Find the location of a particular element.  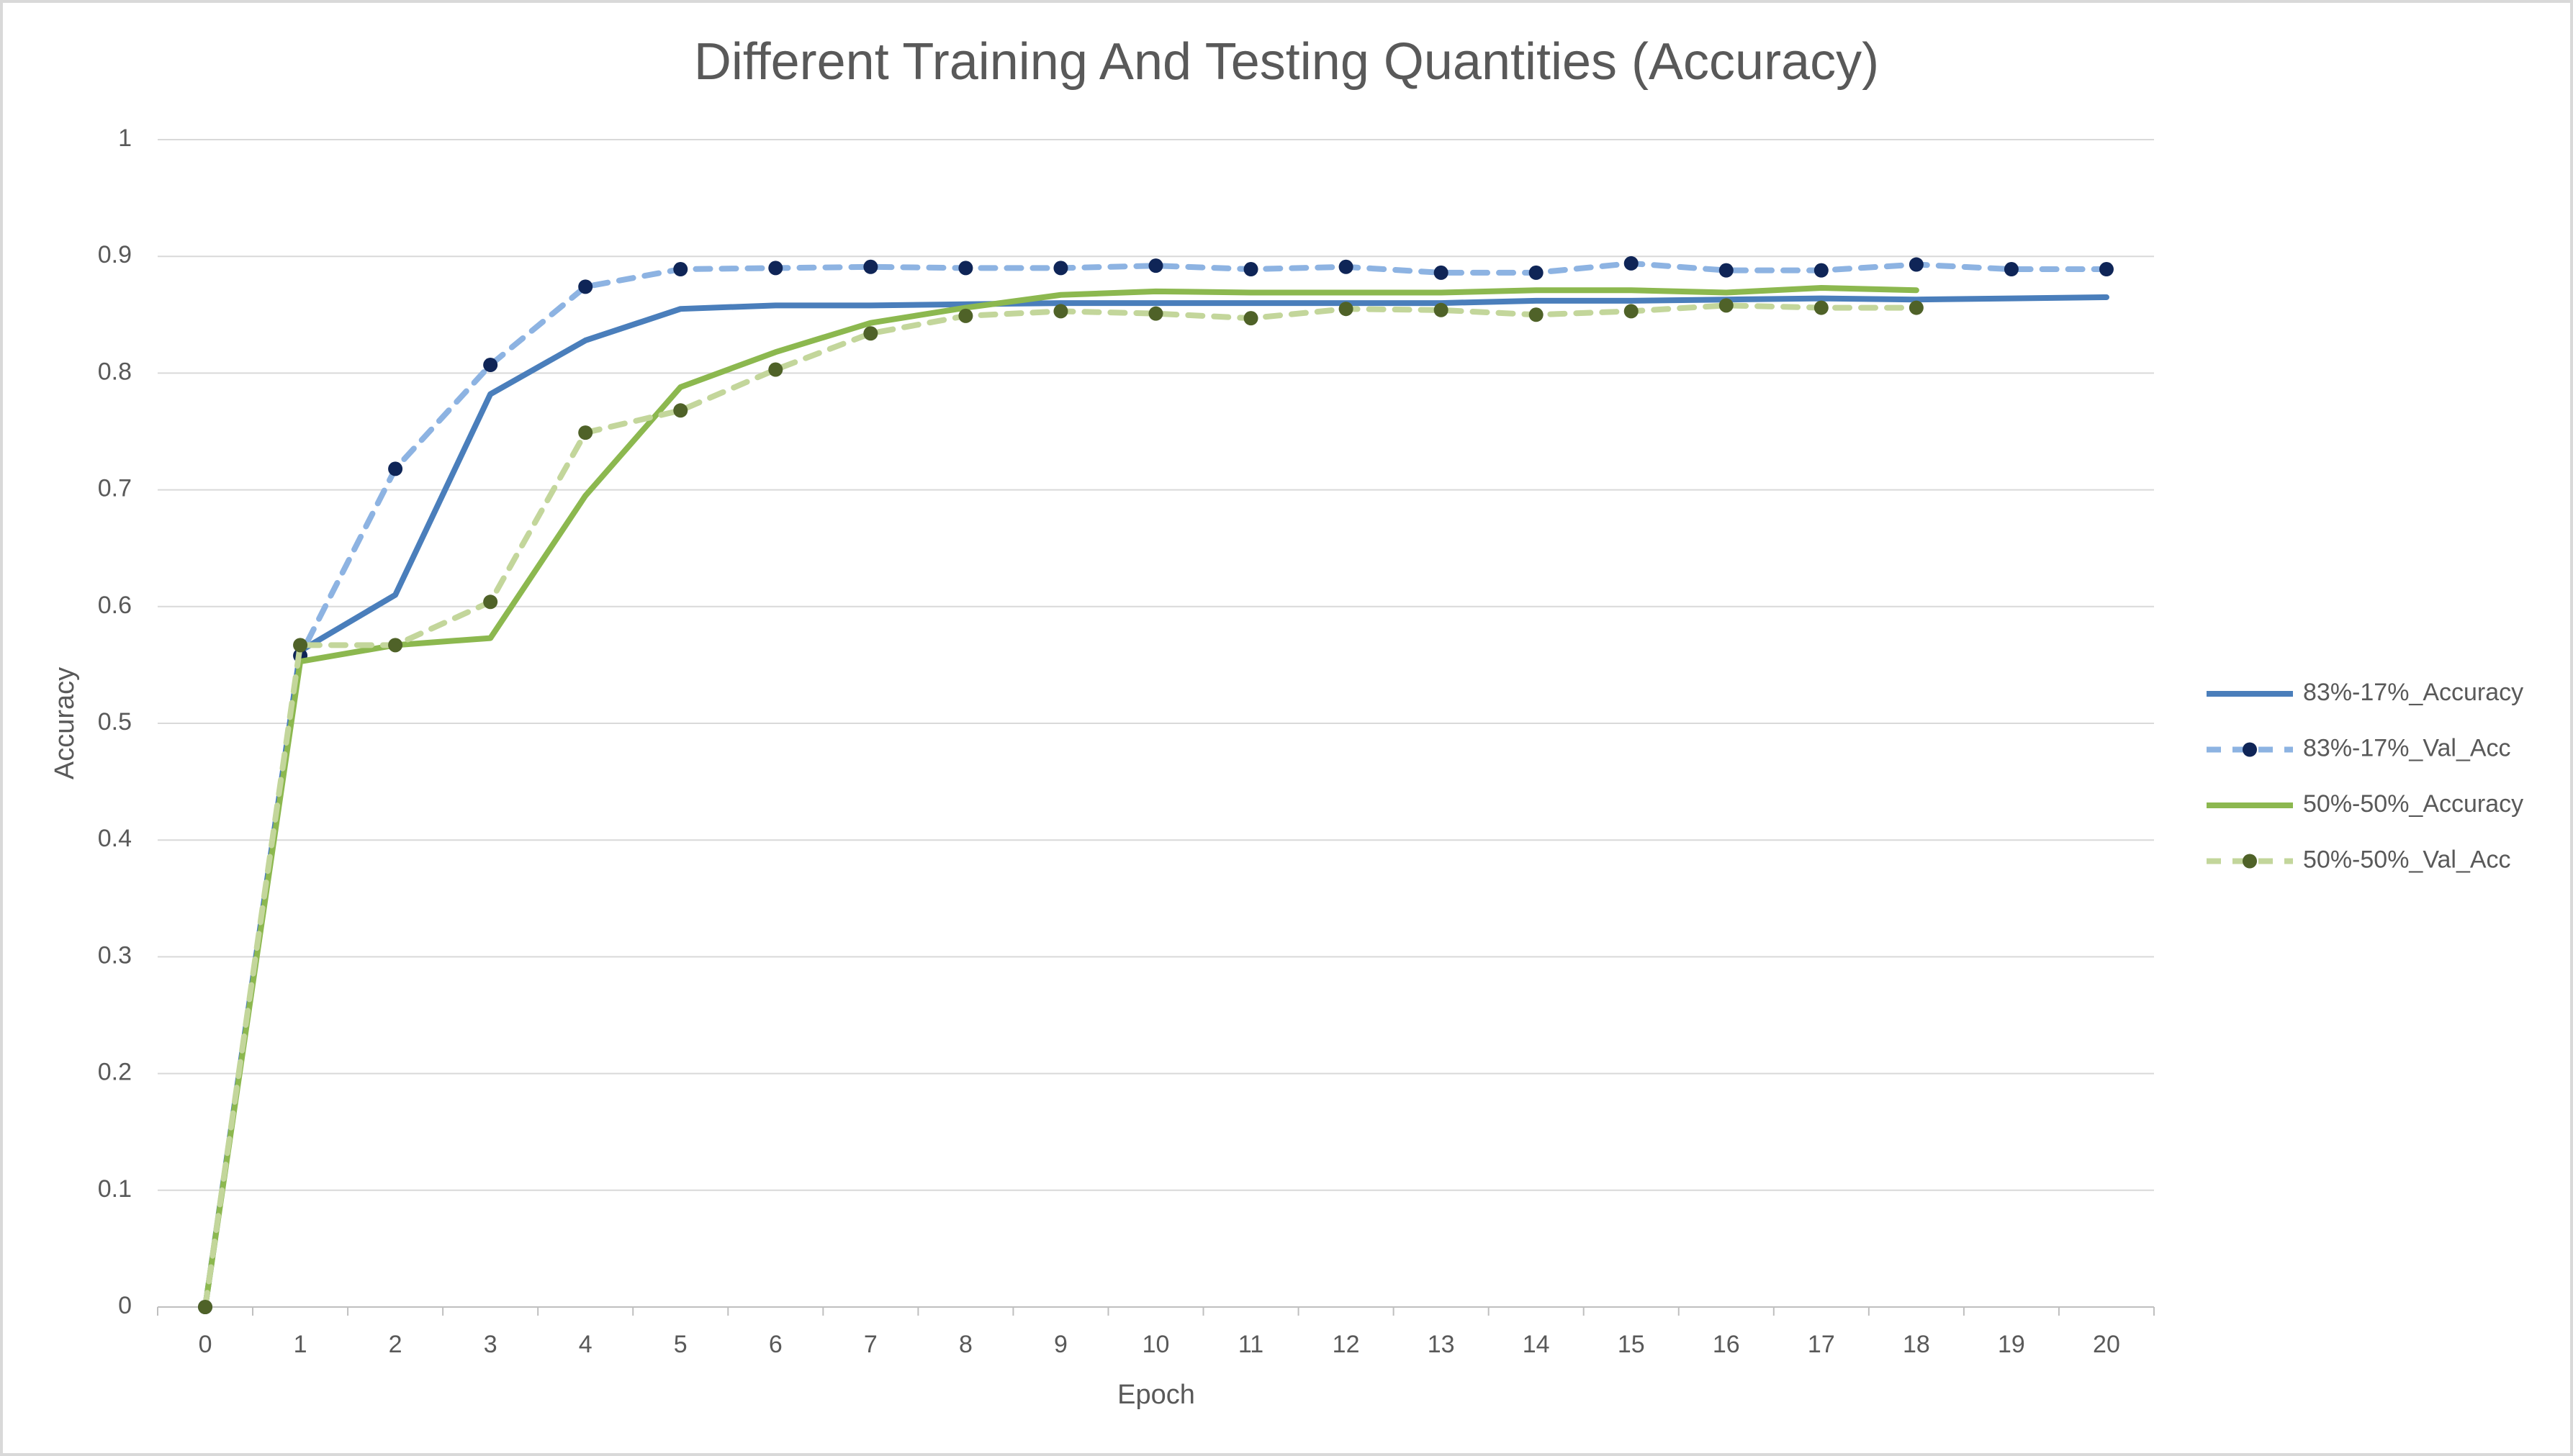

y-tick-label: 0.8 is located at coordinates (115, 372).